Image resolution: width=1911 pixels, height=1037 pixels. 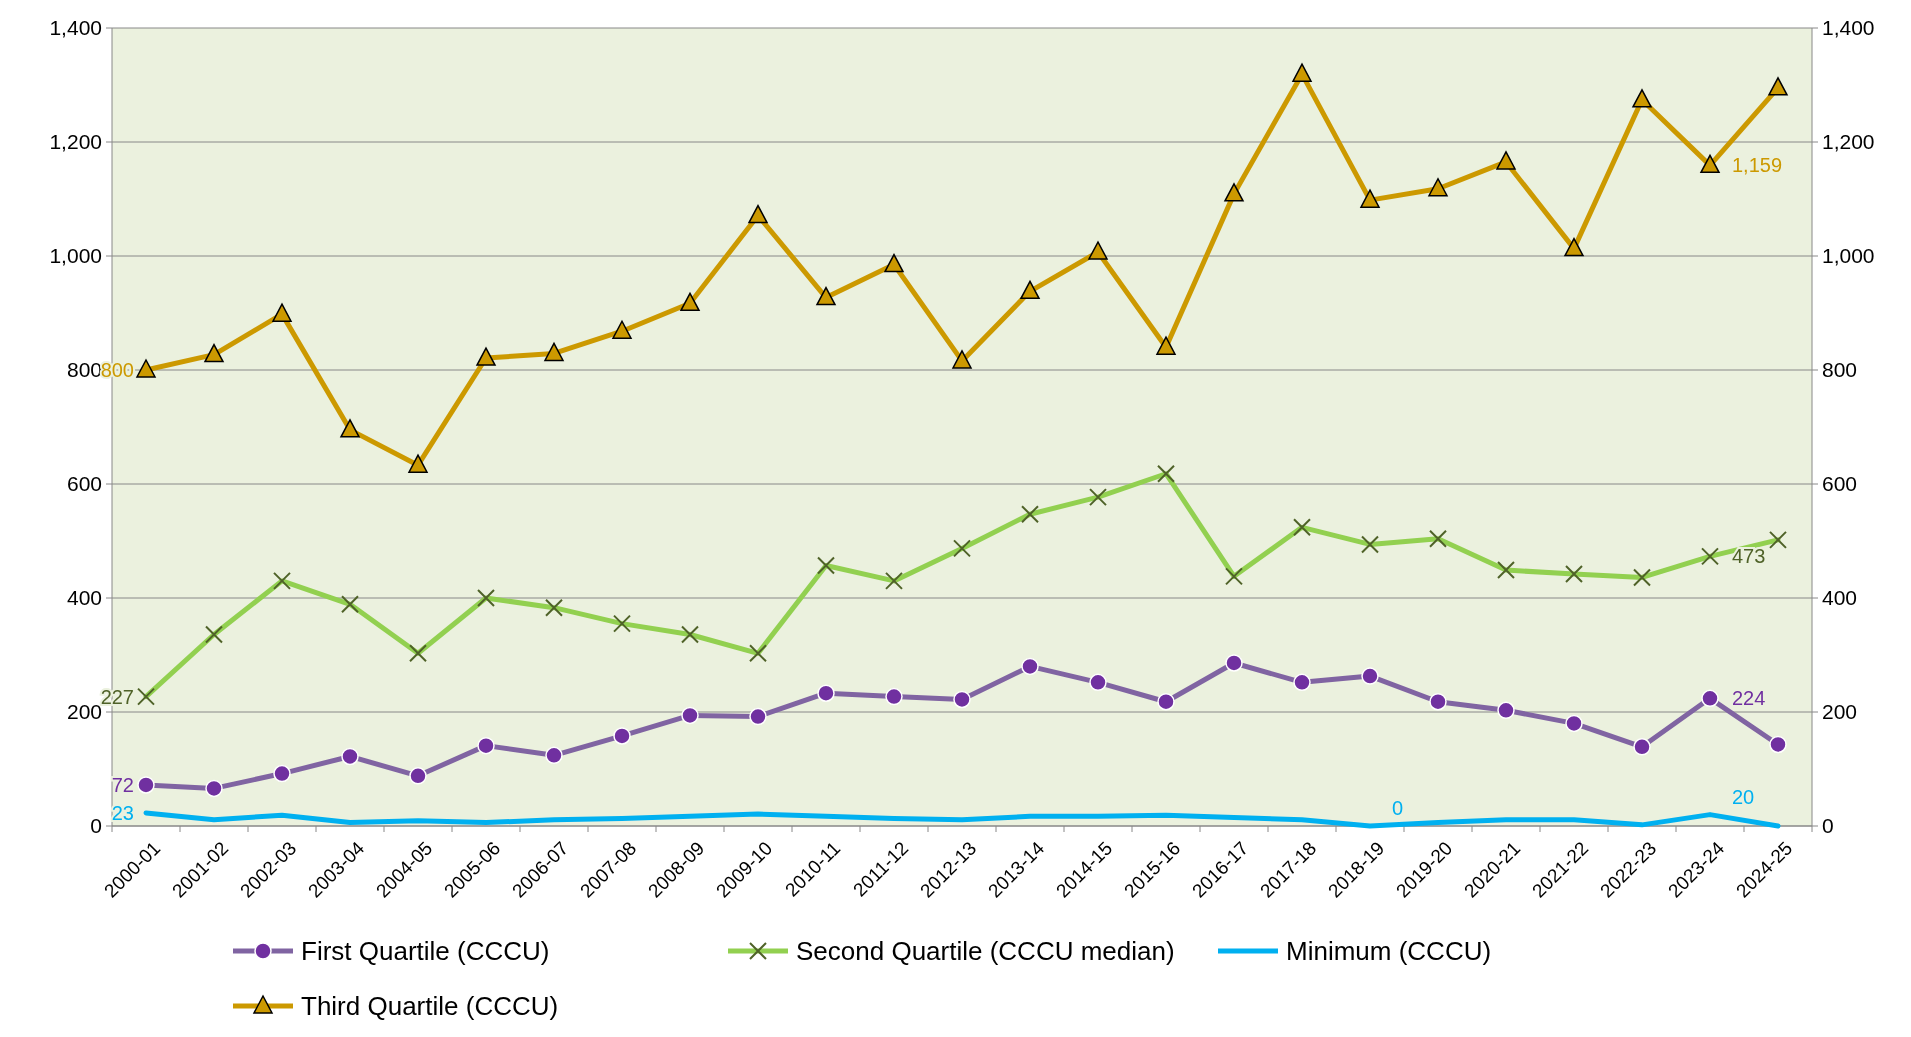 What do you see at coordinates (1743, 796) in the screenshot?
I see `data-label: 20` at bounding box center [1743, 796].